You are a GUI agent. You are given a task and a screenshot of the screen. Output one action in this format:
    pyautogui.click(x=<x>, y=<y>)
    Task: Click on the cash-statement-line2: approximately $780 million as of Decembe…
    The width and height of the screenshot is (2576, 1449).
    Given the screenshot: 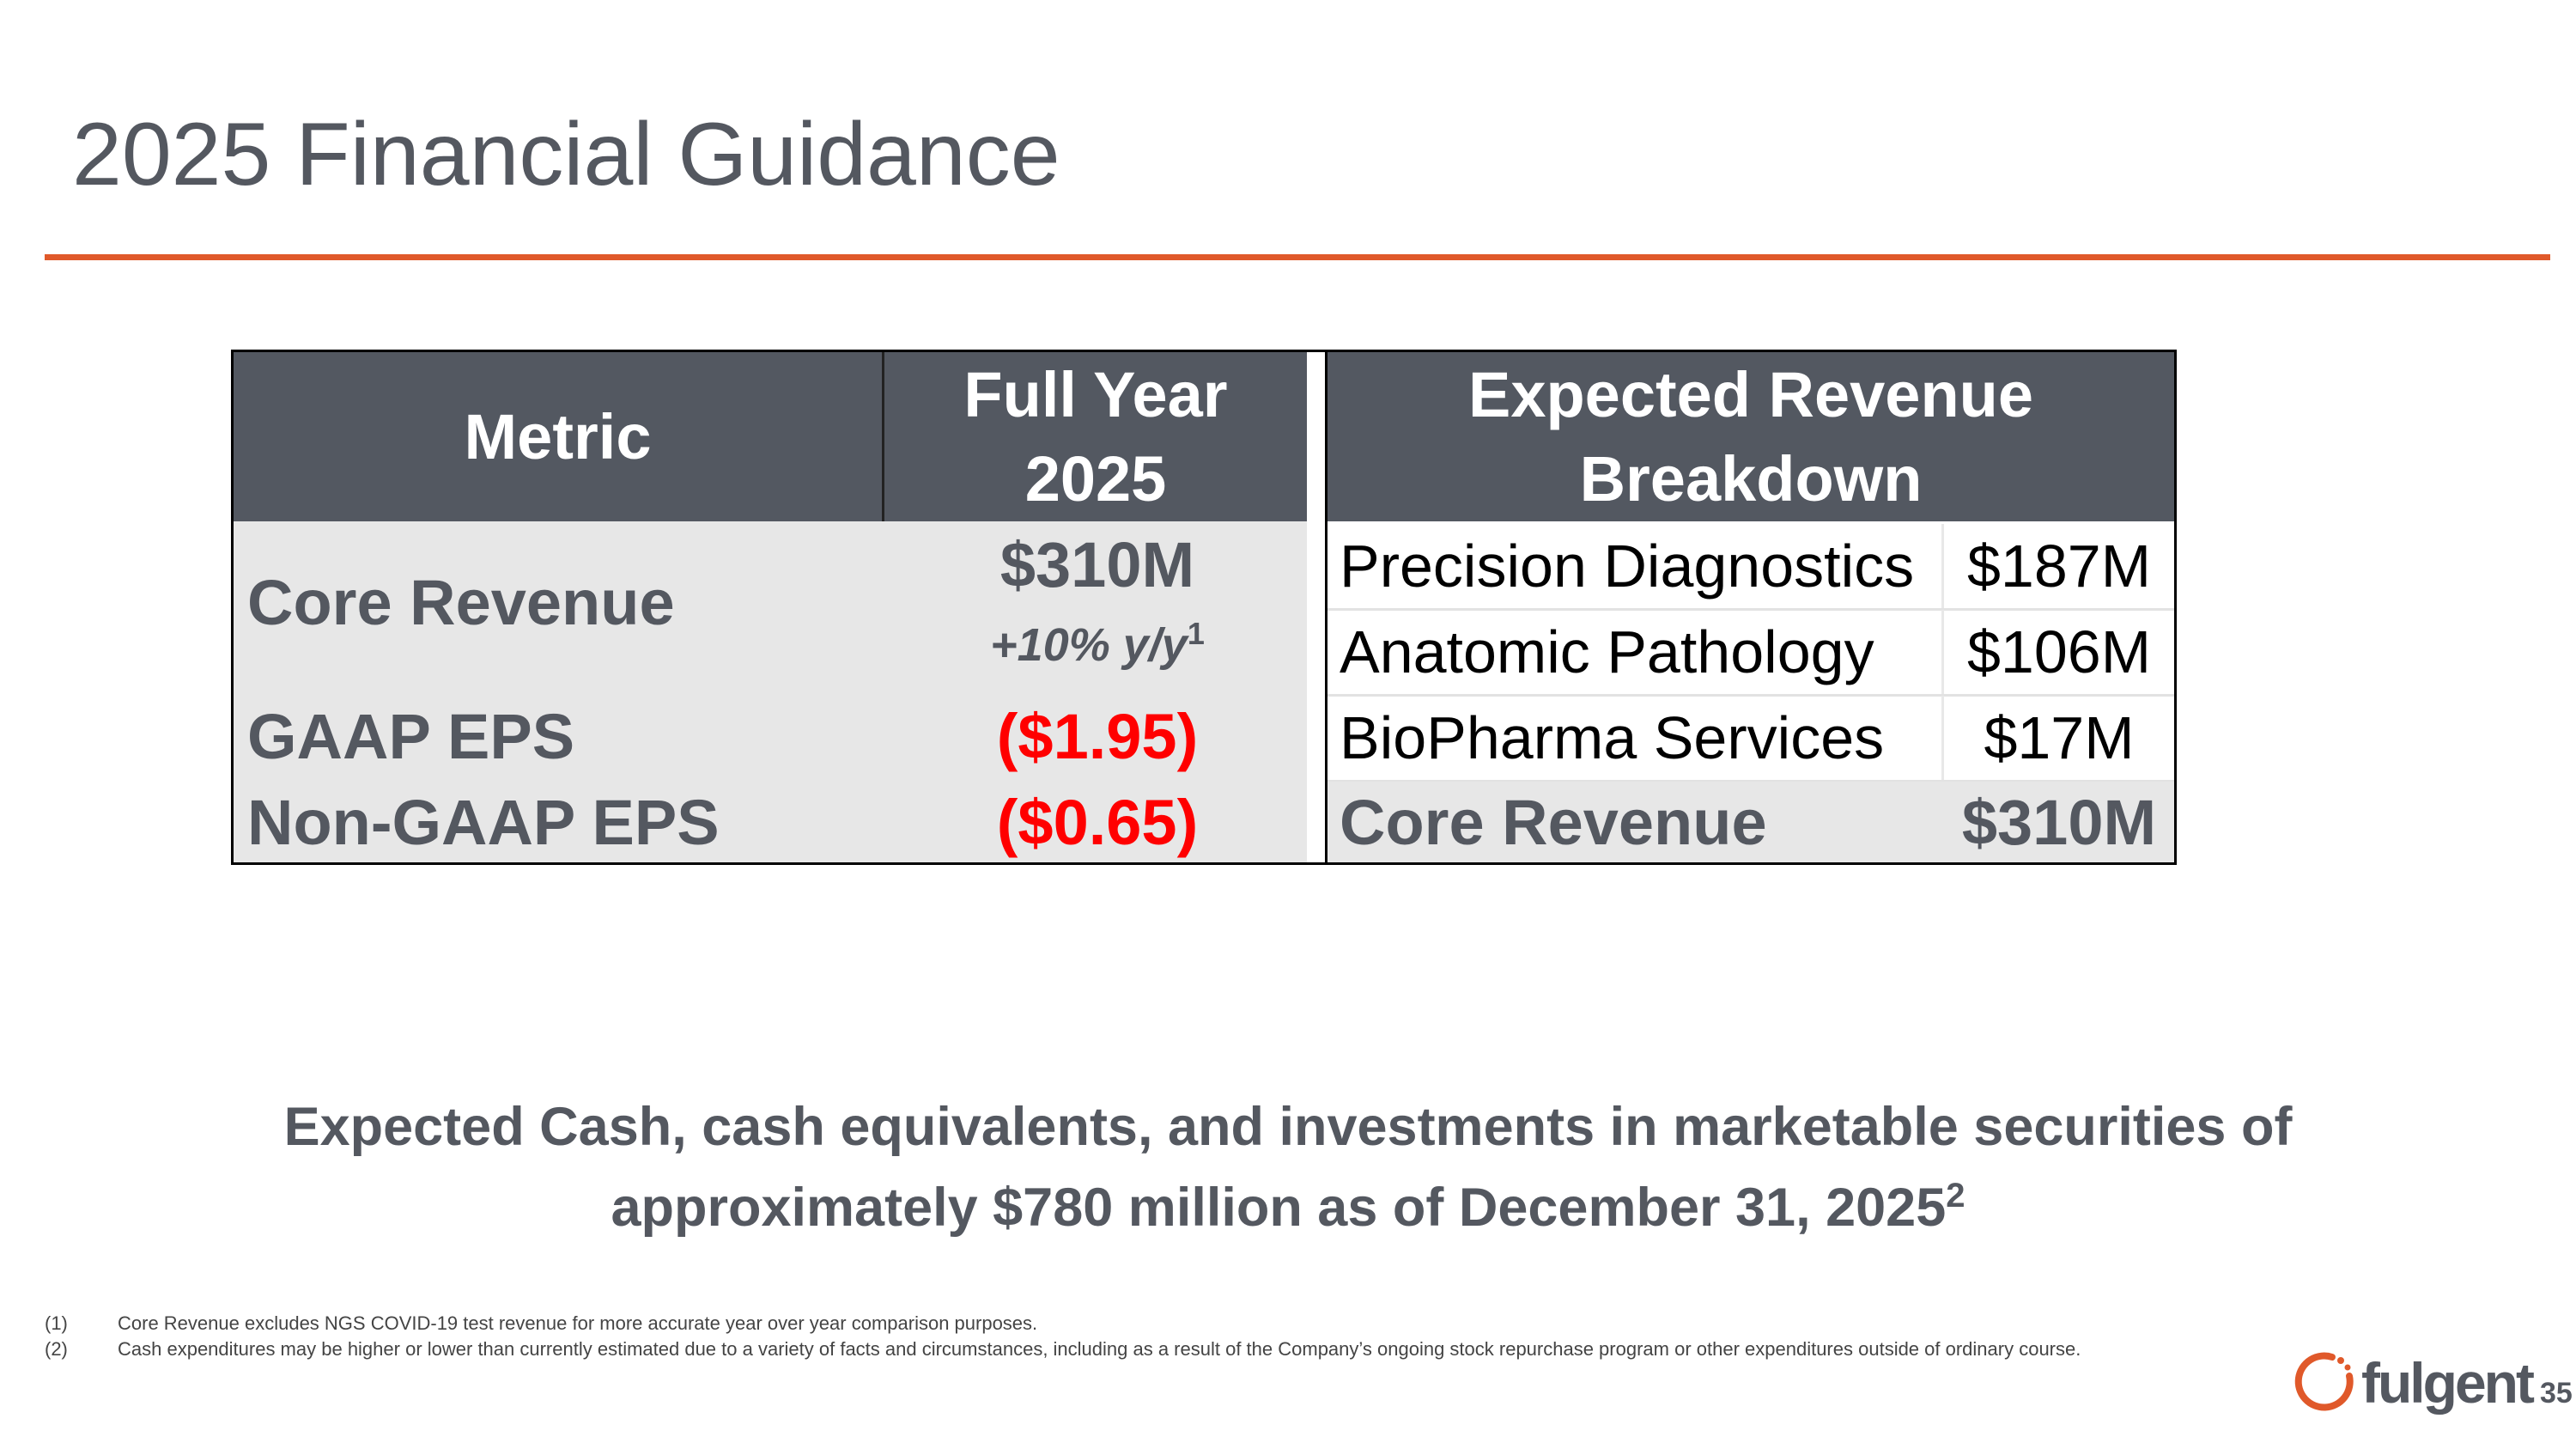 What is the action you would take?
    pyautogui.click(x=1288, y=1201)
    